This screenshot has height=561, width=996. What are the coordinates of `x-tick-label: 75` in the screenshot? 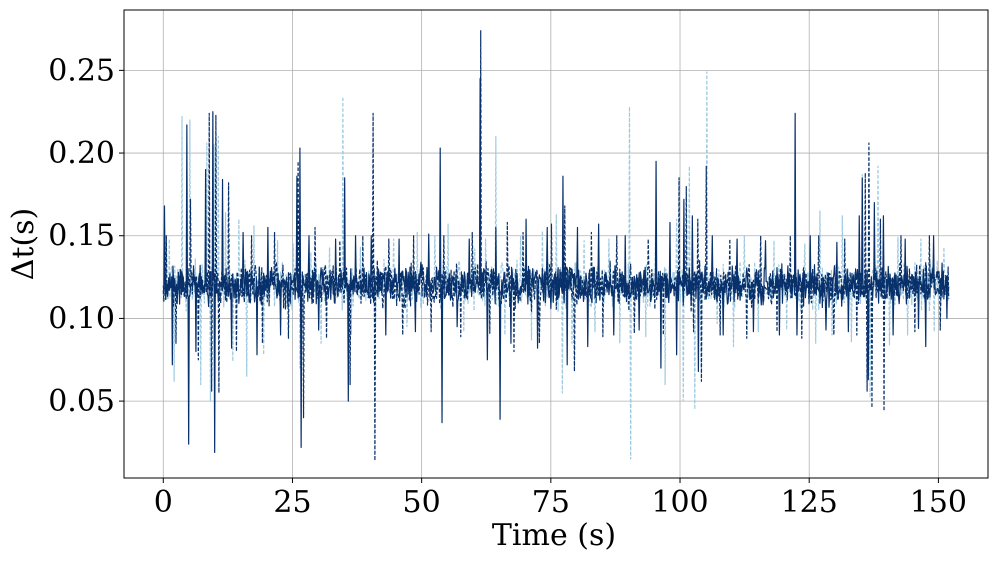 It's located at (551, 502).